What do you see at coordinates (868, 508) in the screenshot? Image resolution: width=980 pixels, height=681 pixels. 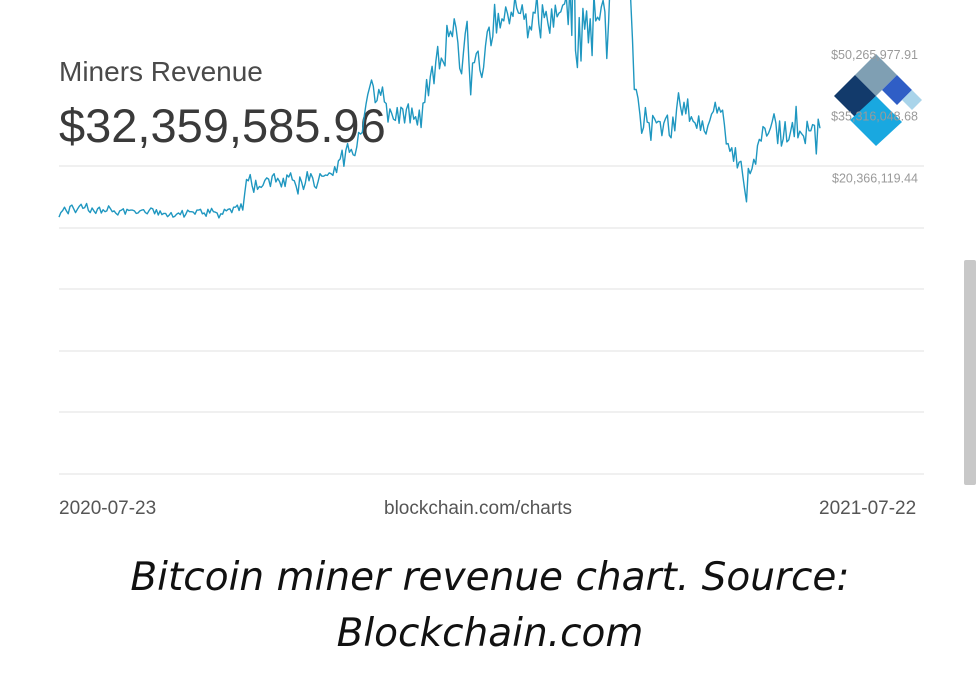 I see `x-range-end-label: 2021-07-22` at bounding box center [868, 508].